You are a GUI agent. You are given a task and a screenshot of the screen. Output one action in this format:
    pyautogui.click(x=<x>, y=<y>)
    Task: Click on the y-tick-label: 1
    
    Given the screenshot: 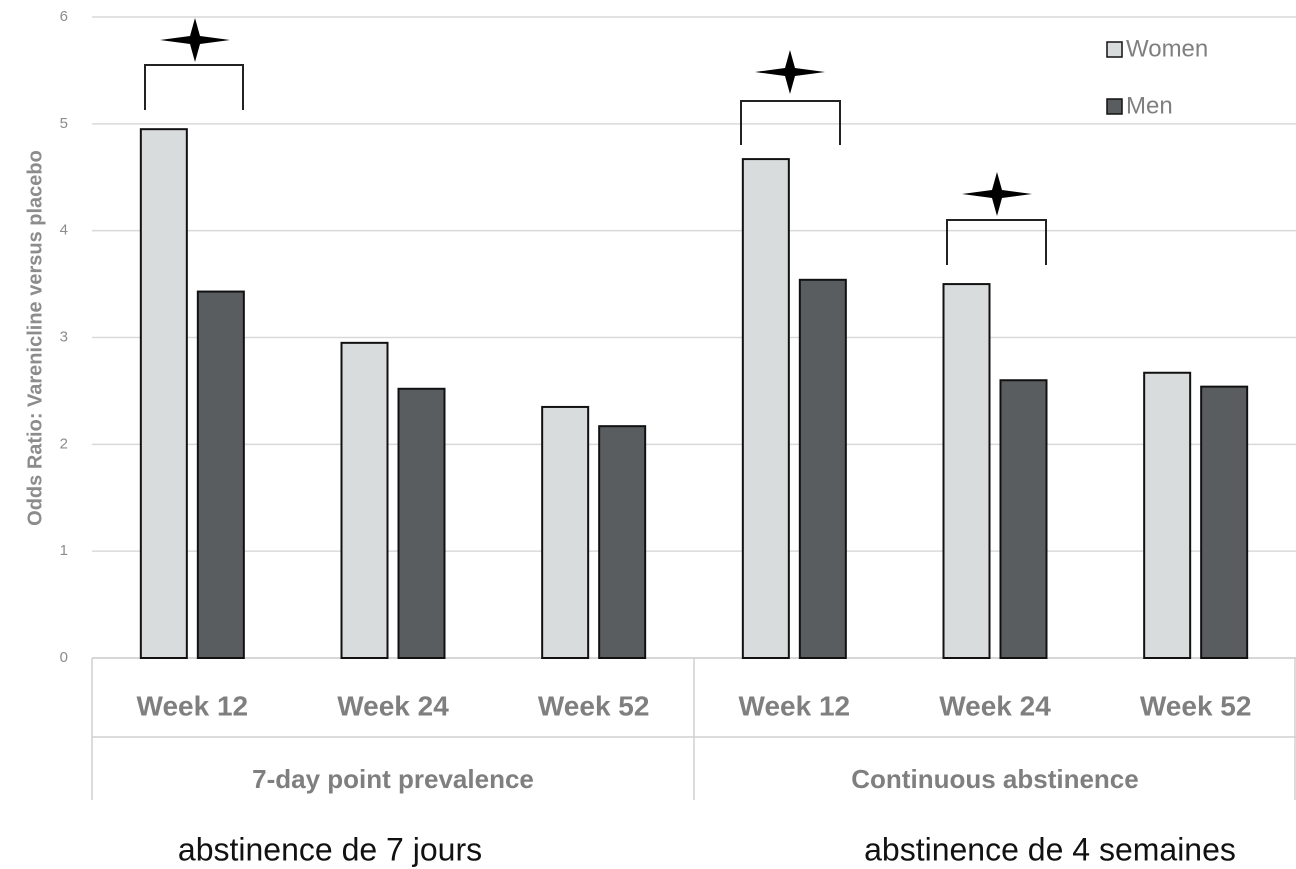 What is the action you would take?
    pyautogui.click(x=64, y=550)
    